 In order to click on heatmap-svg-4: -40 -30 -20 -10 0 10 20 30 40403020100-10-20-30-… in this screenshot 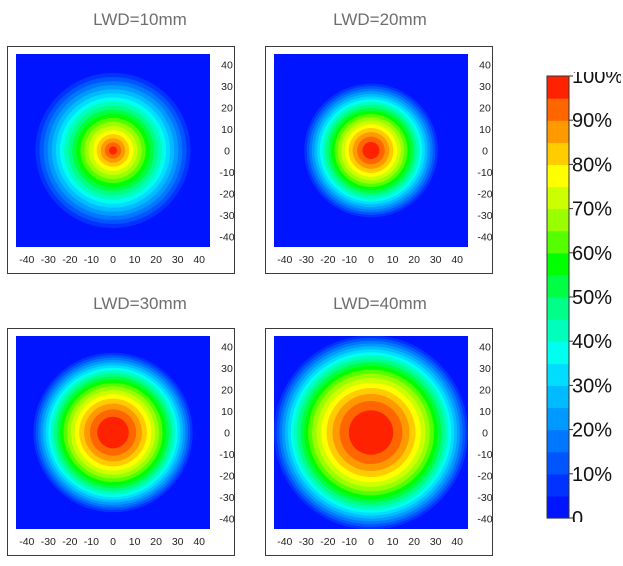, I will do `click(383, 442)`.